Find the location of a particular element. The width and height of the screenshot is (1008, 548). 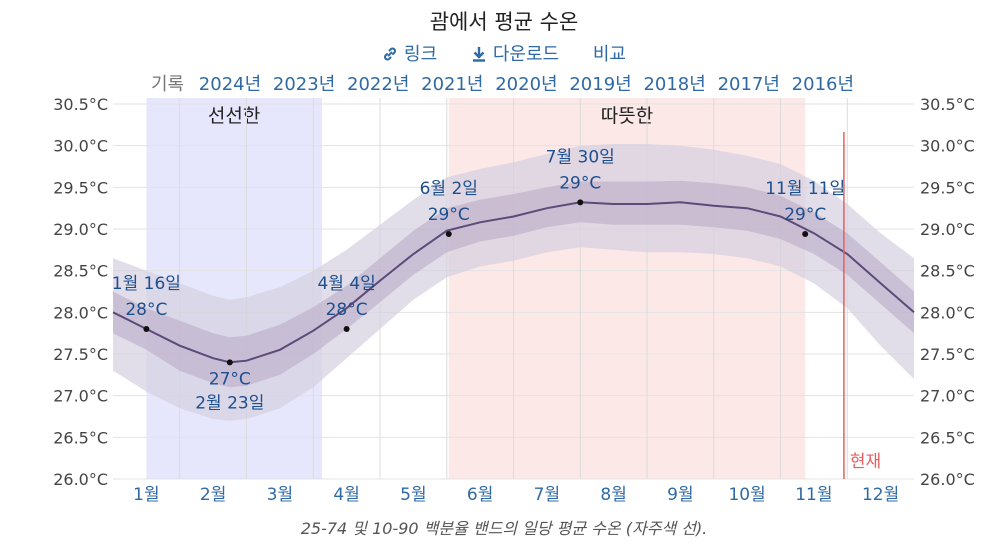

x-tick-label: 2월 is located at coordinates (213, 495).